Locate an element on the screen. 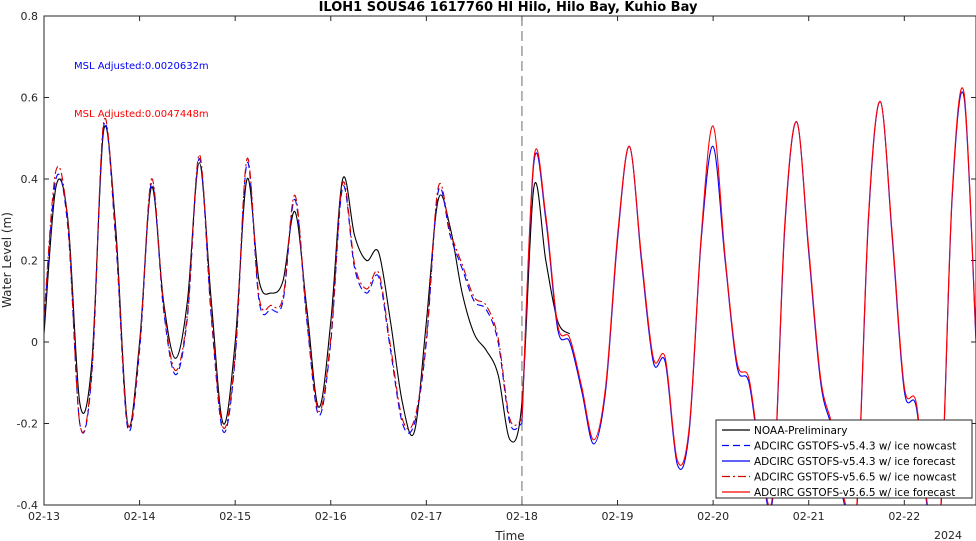 The width and height of the screenshot is (976, 541). y-tick-label: 0.6 is located at coordinates (30, 98).